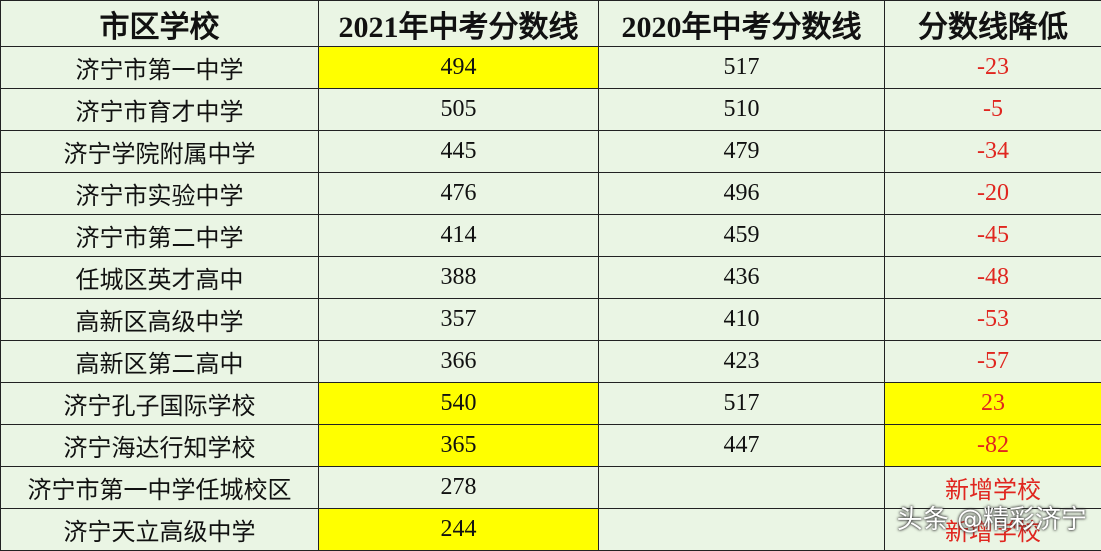 The width and height of the screenshot is (1101, 551). Describe the element at coordinates (742, 152) in the screenshot. I see `table-cell: 479` at that location.